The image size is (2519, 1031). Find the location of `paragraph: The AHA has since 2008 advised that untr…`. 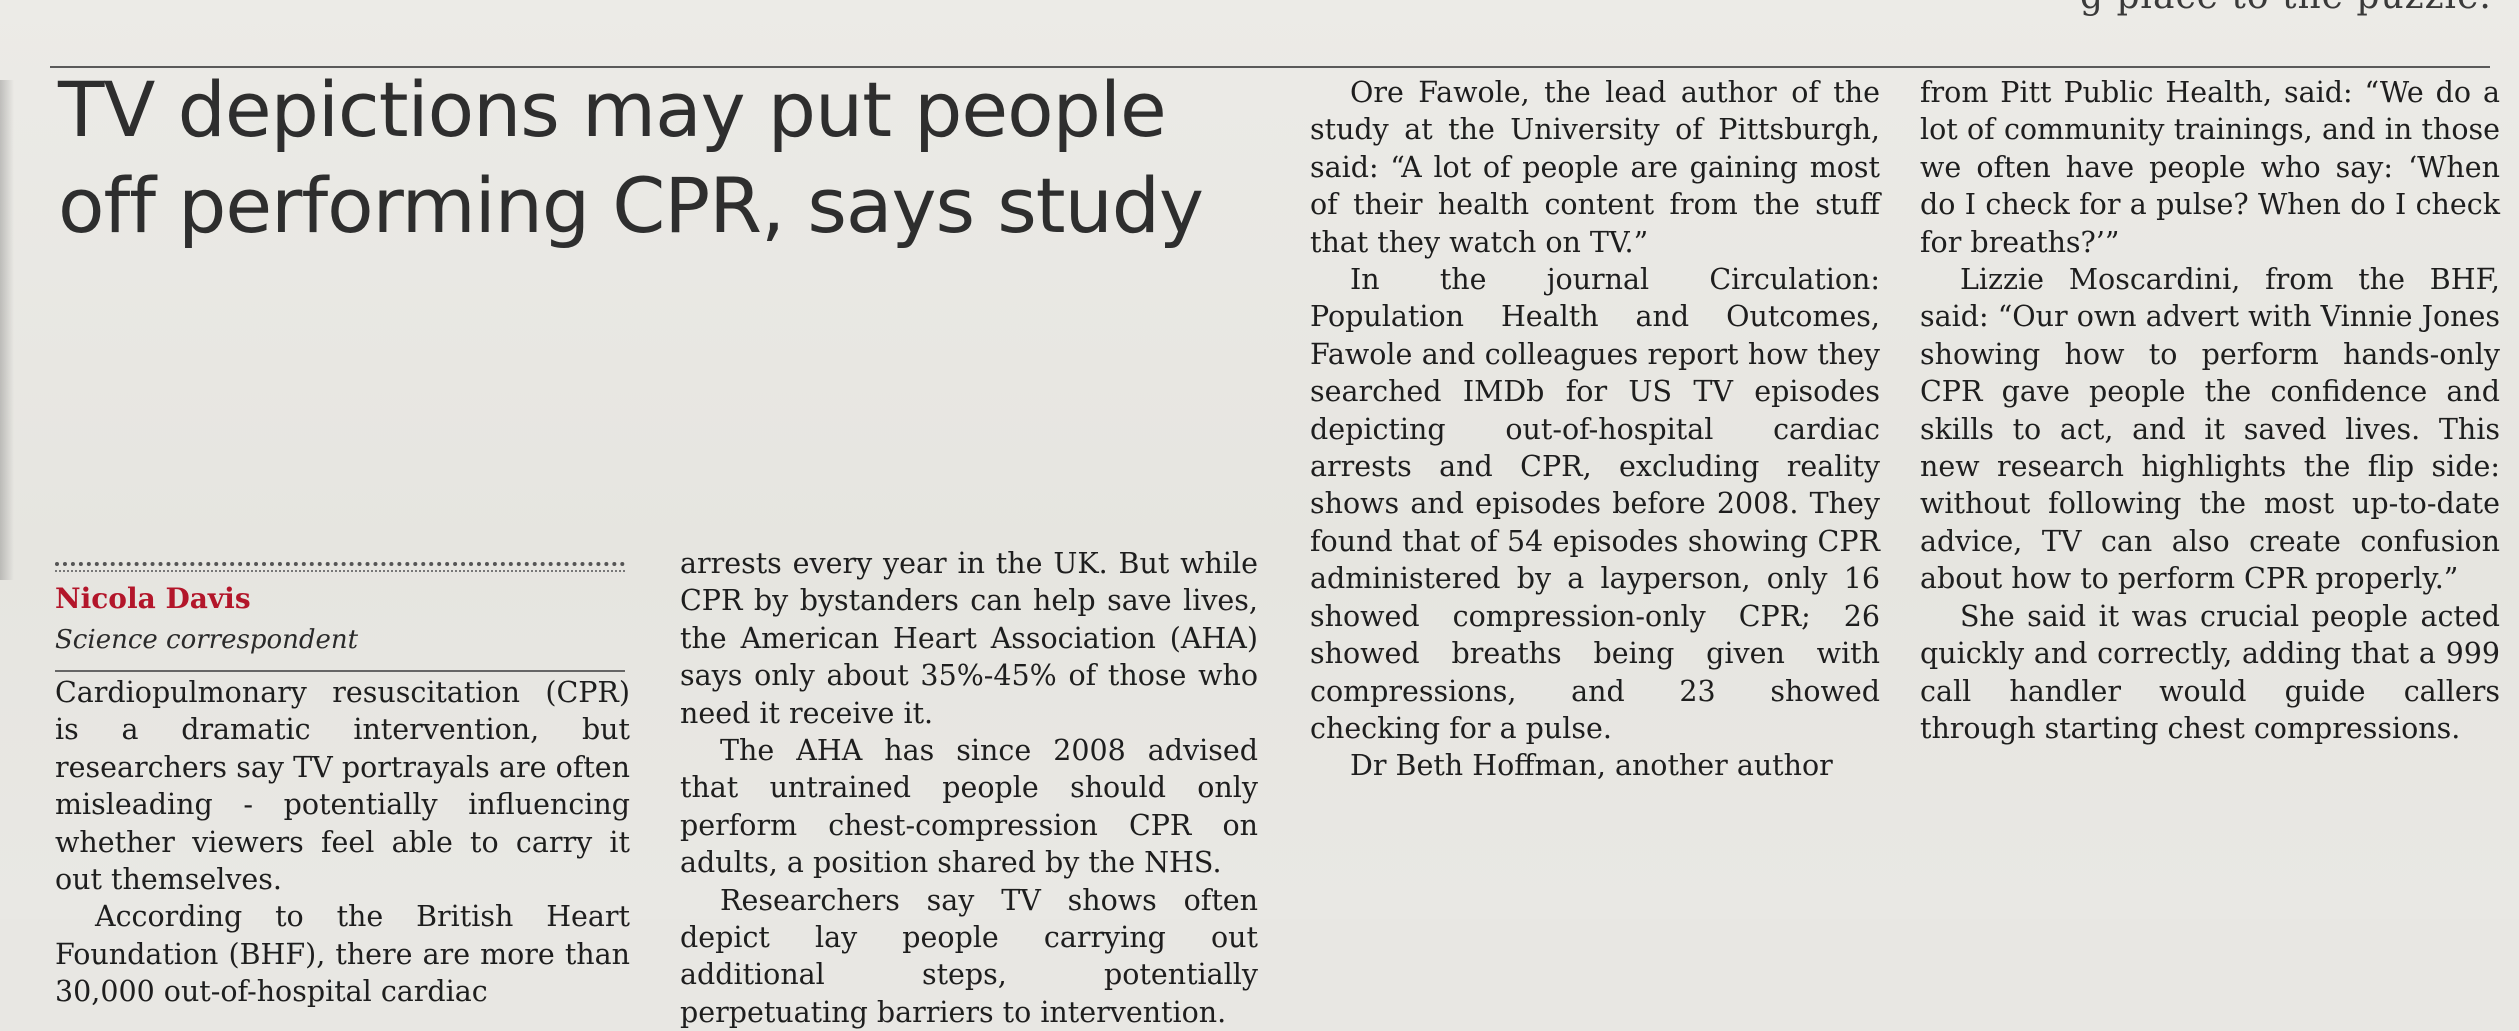

paragraph: The AHA has since 2008 advised that untr… is located at coordinates (969, 807).